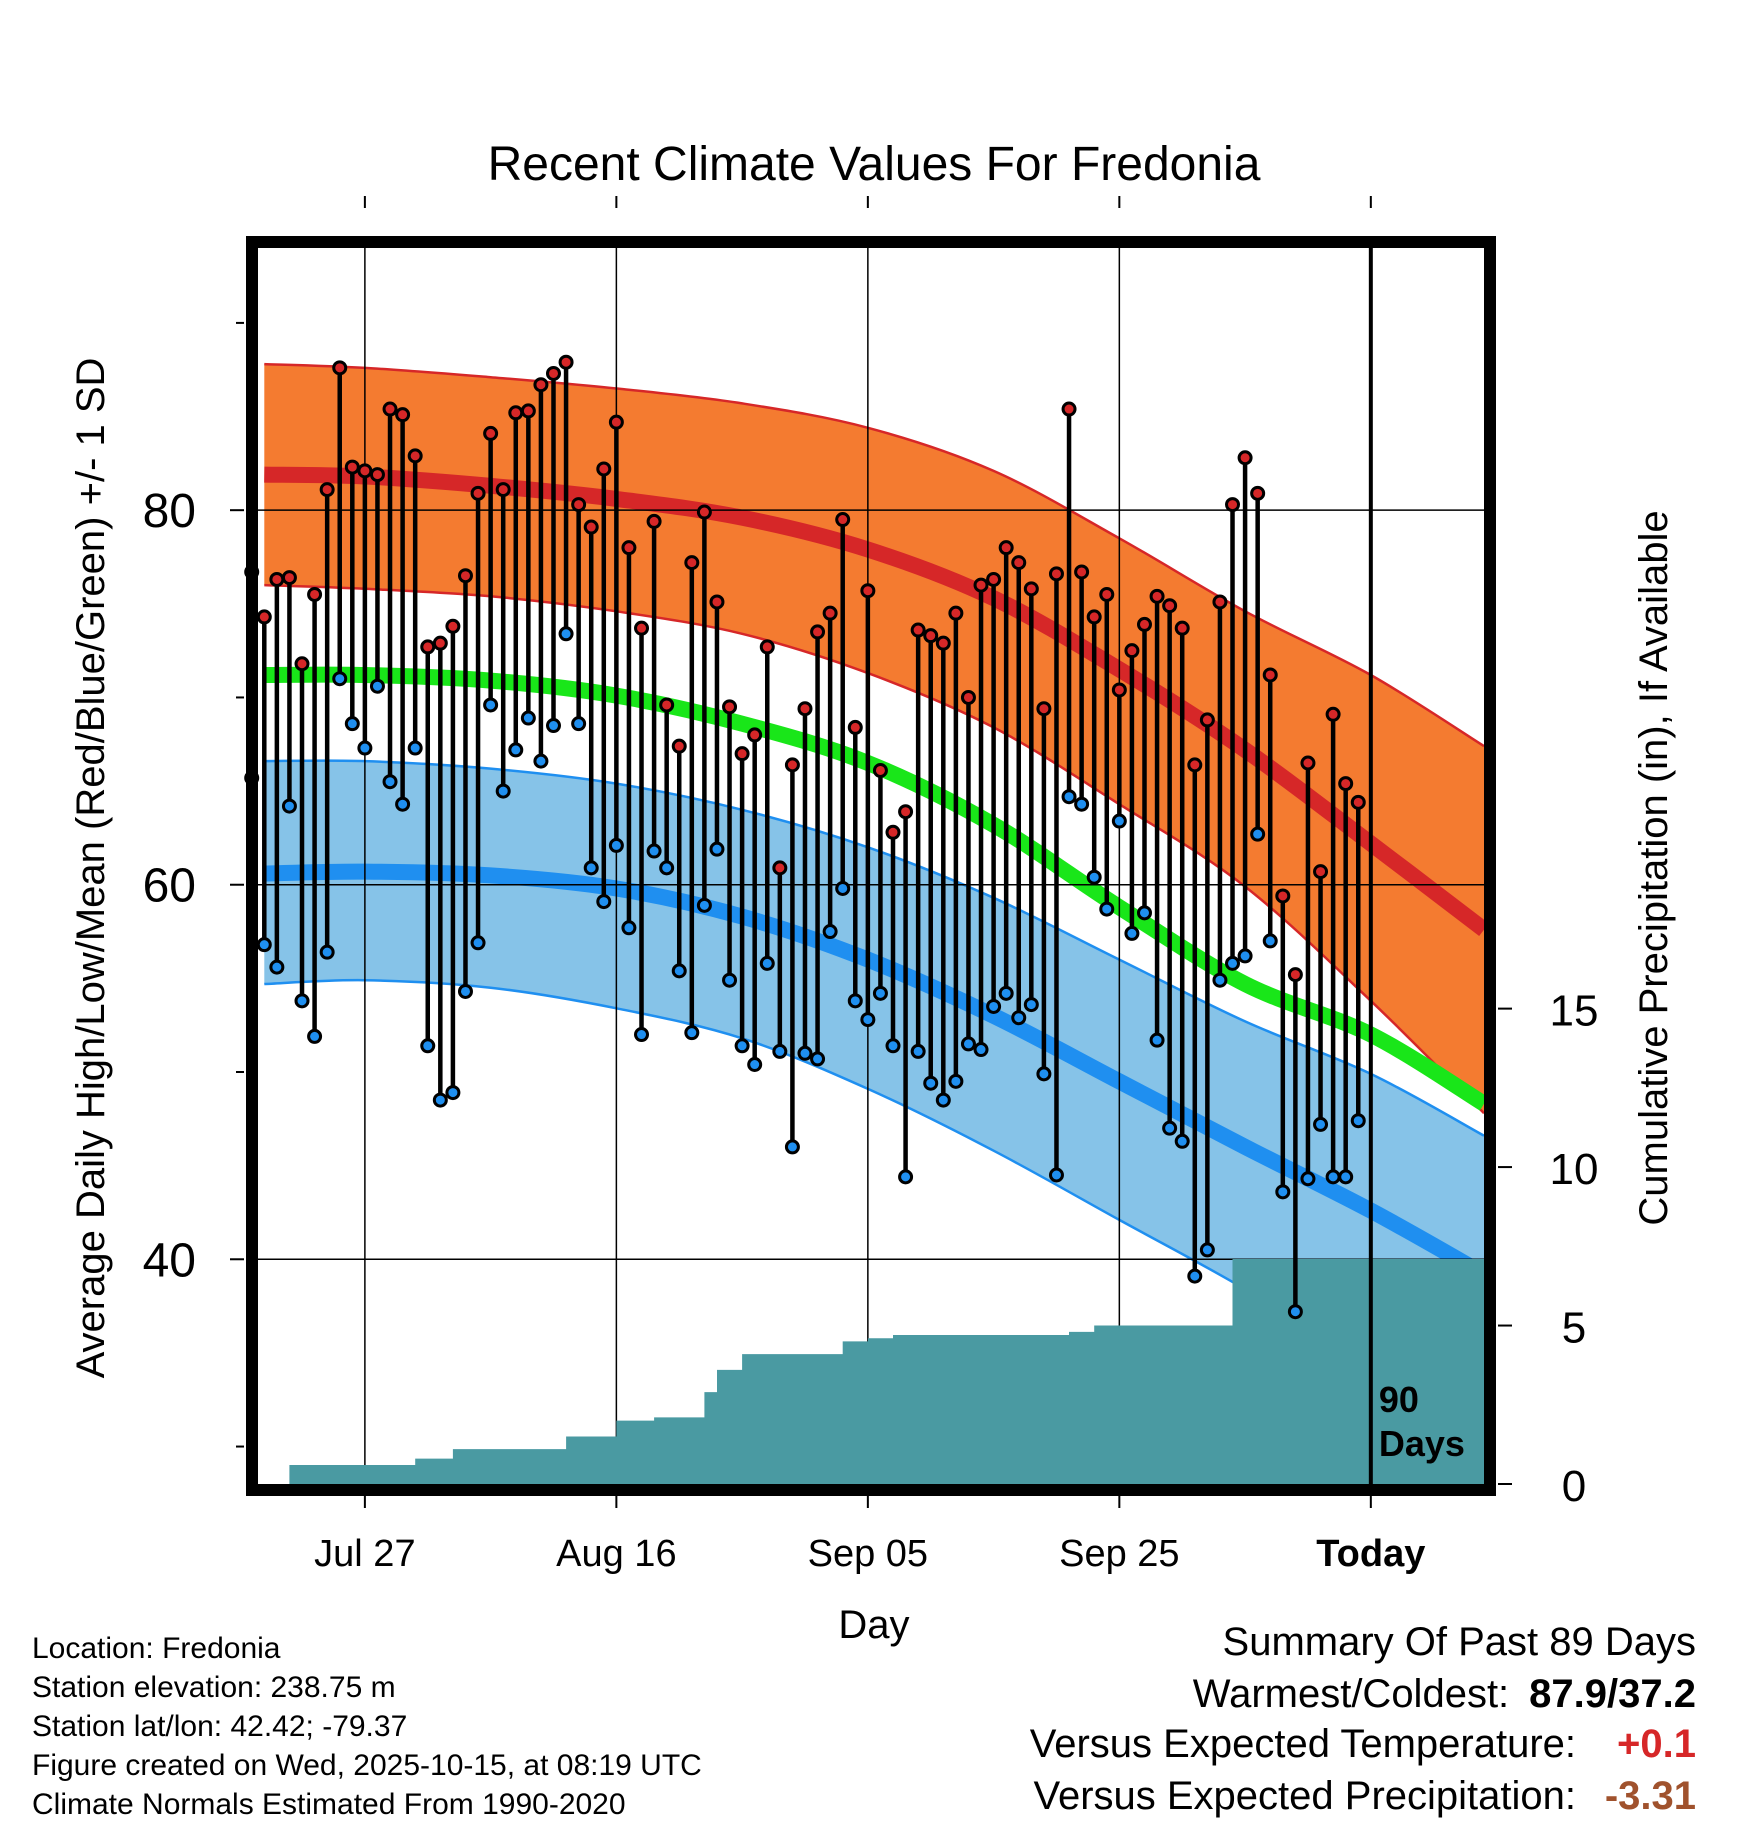 The height and width of the screenshot is (1828, 1748). I want to click on elevation-text: Station elevation: 238.75 m, so click(214, 1687).